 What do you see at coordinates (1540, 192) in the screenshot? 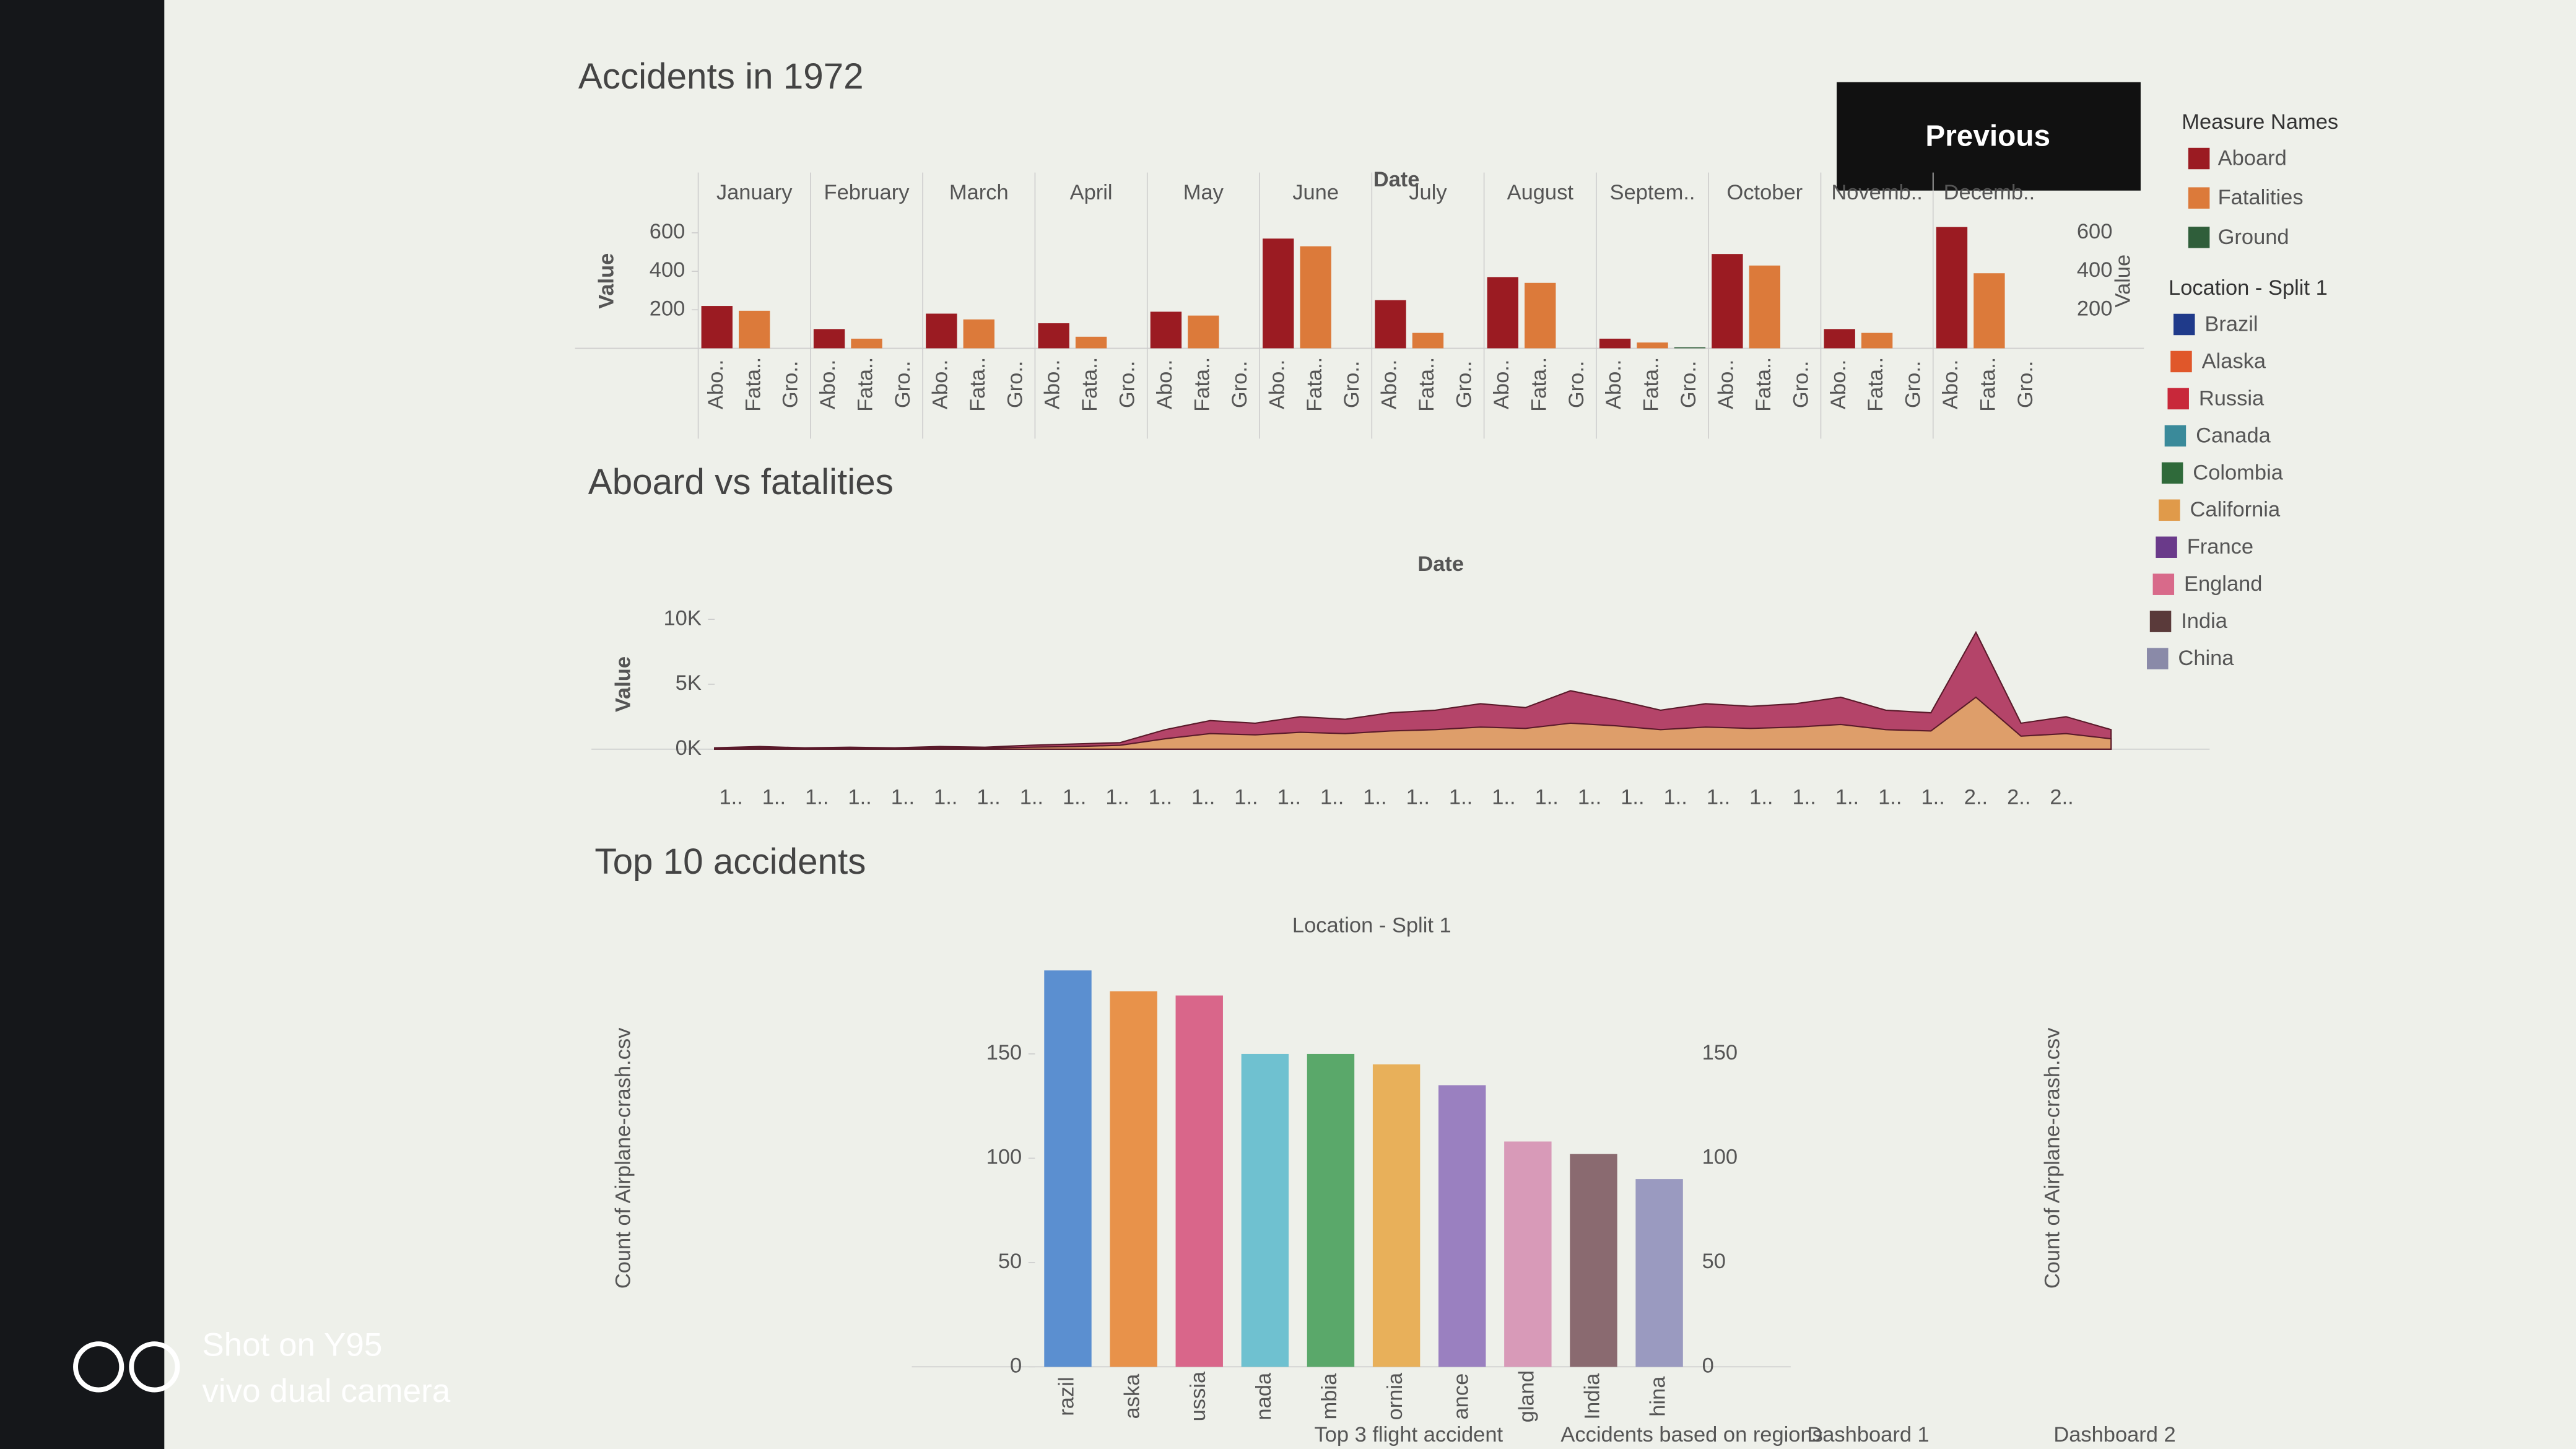
I see `month-label: August` at bounding box center [1540, 192].